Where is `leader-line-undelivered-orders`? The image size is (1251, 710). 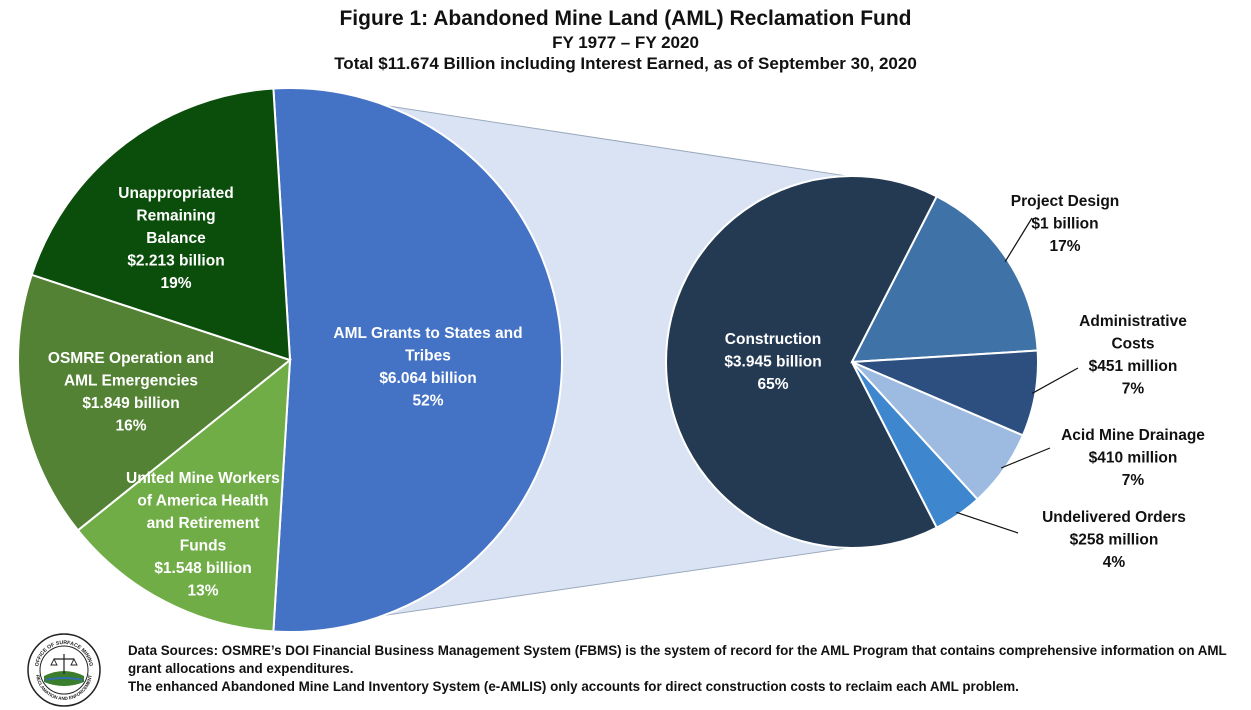 leader-line-undelivered-orders is located at coordinates (987, 522).